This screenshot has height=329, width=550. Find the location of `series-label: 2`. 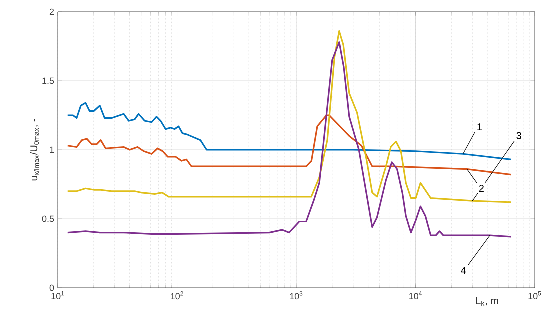

series-label: 2 is located at coordinates (481, 188).